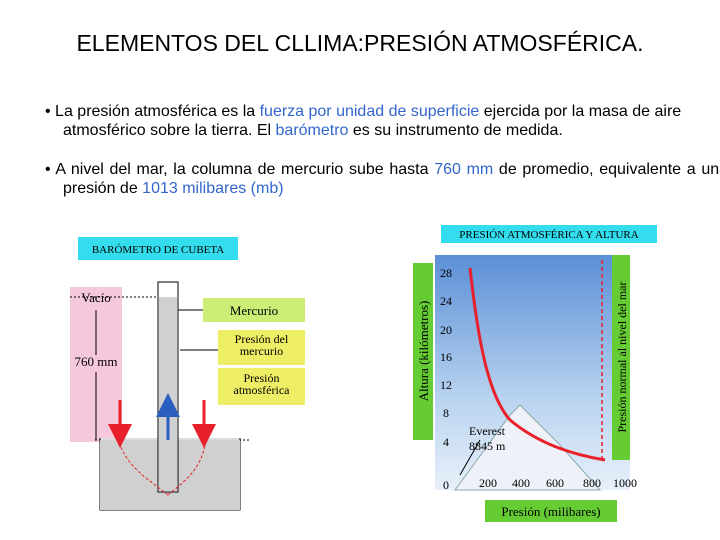 This screenshot has height=540, width=720. I want to click on tick-label: 400, so click(521, 483).